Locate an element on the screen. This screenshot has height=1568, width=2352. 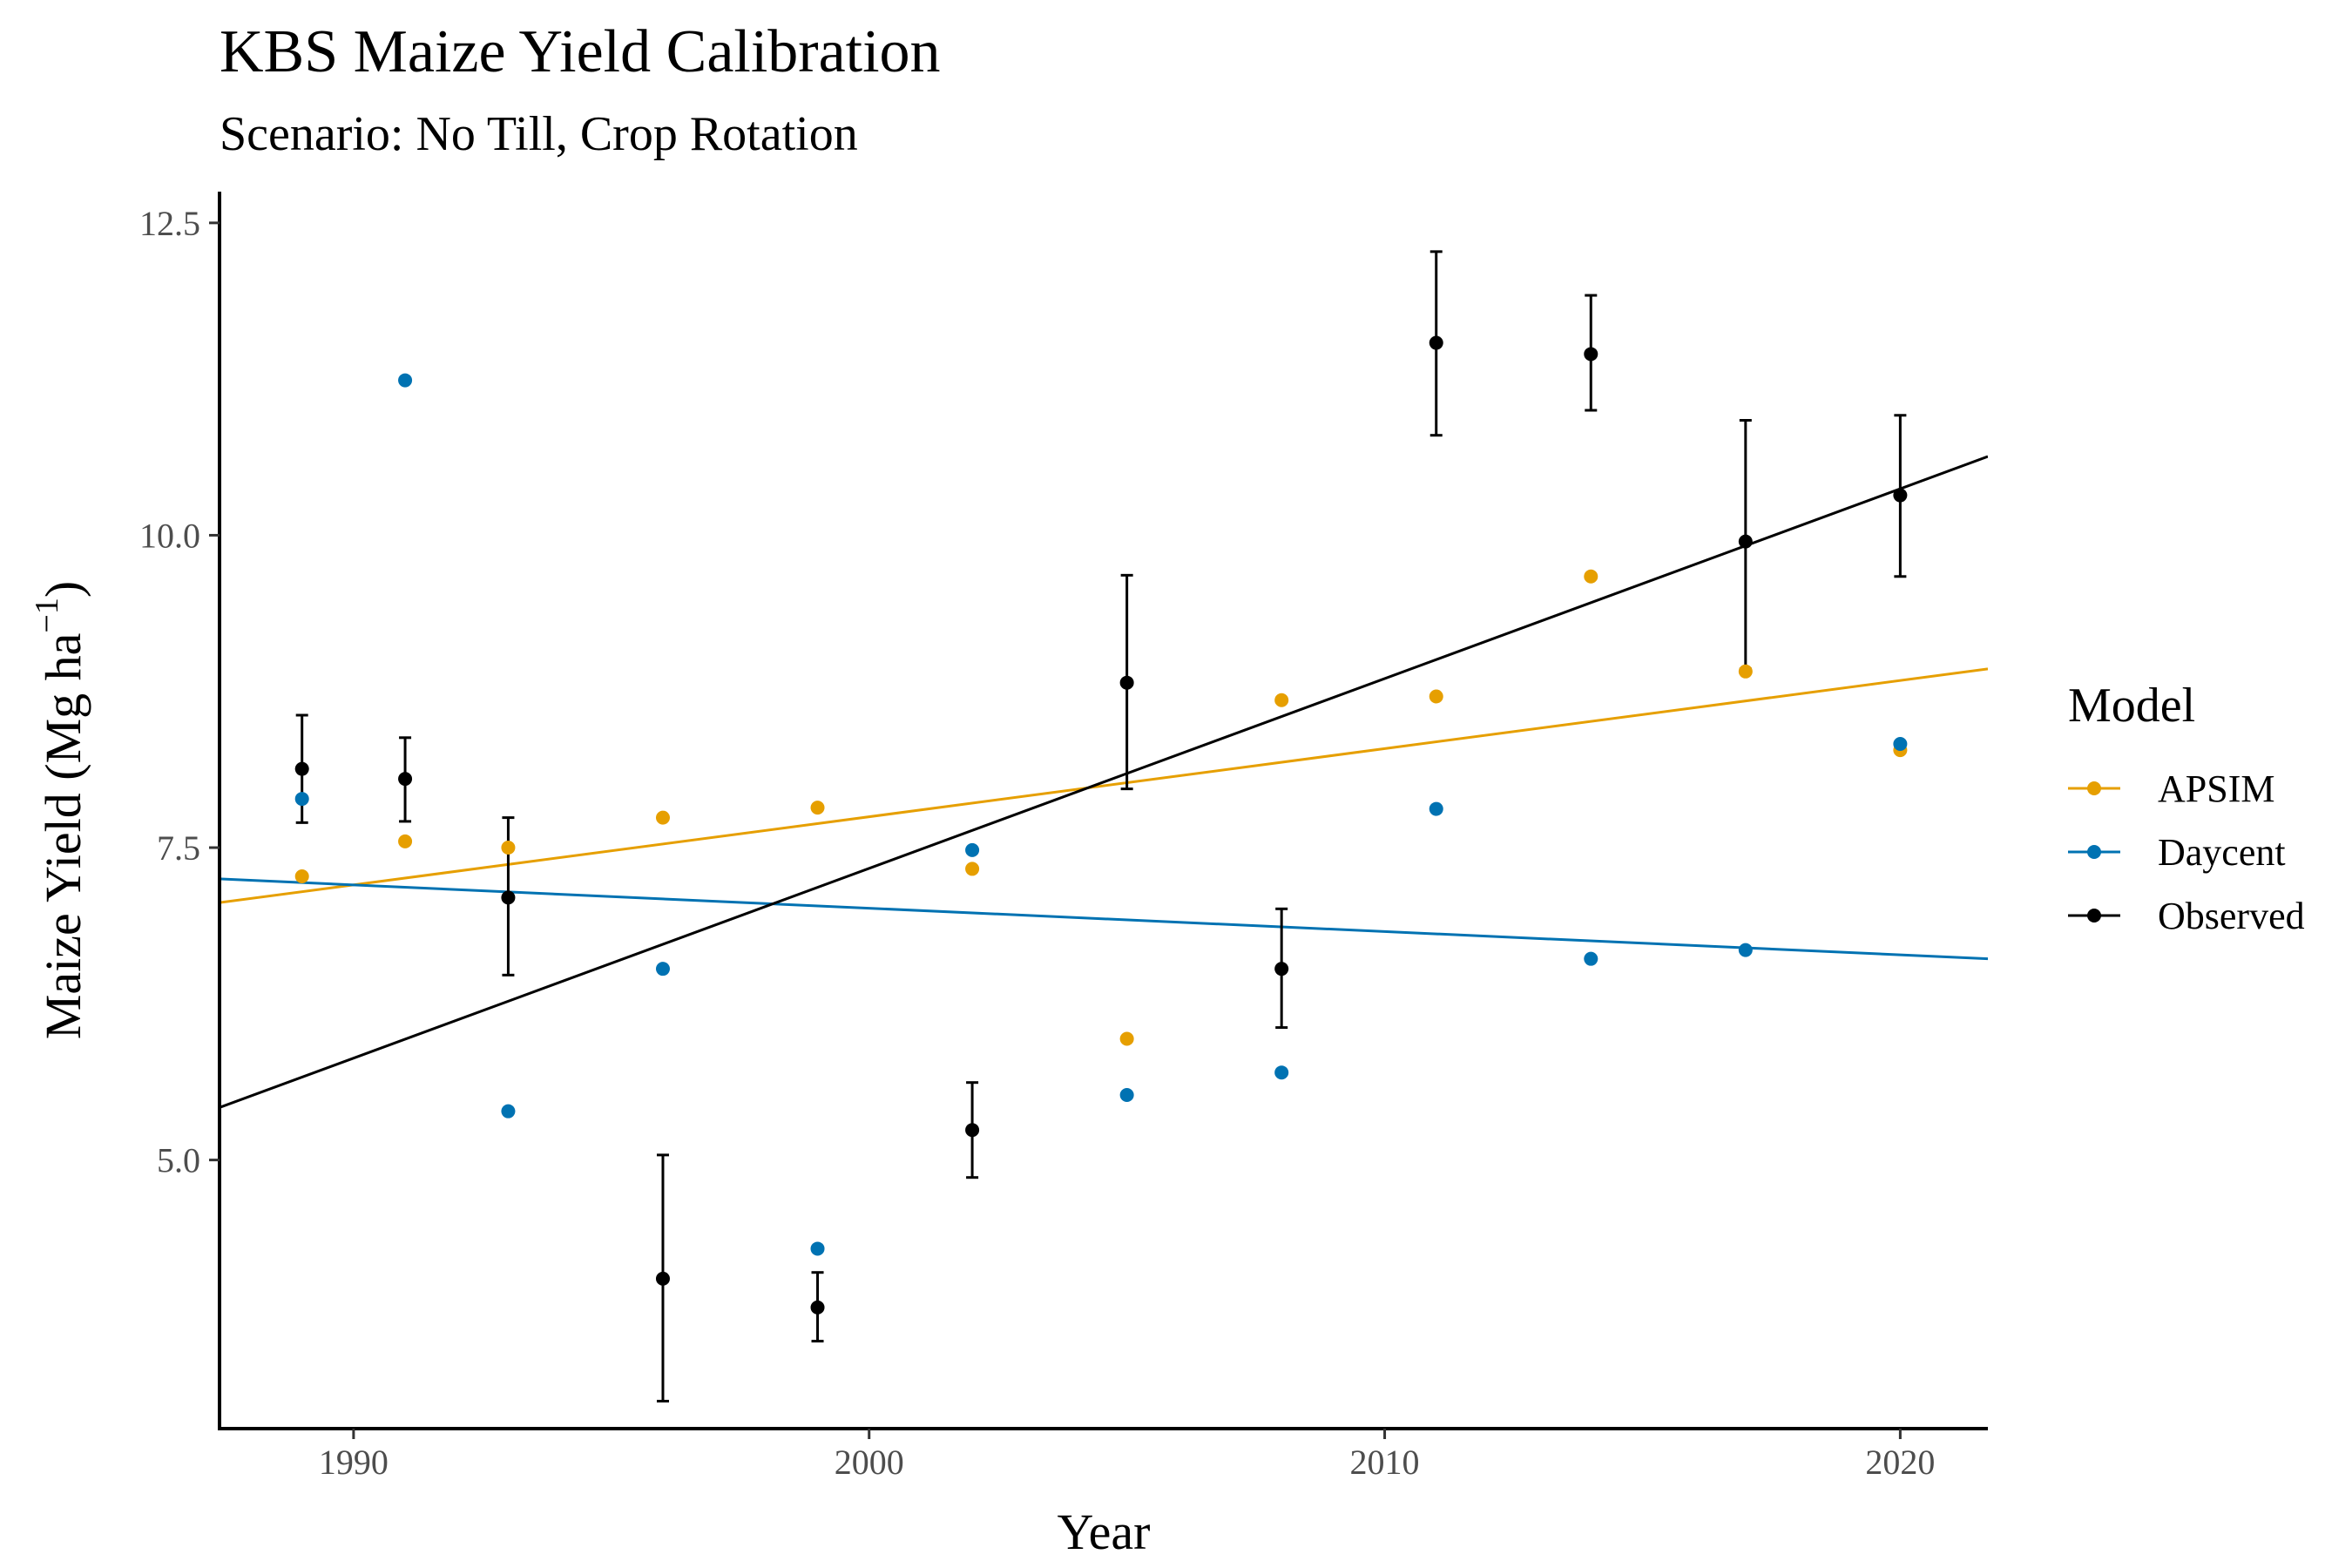
y-axis-title-main: Maize Yield (Mg ha is located at coordinates (63, 836).